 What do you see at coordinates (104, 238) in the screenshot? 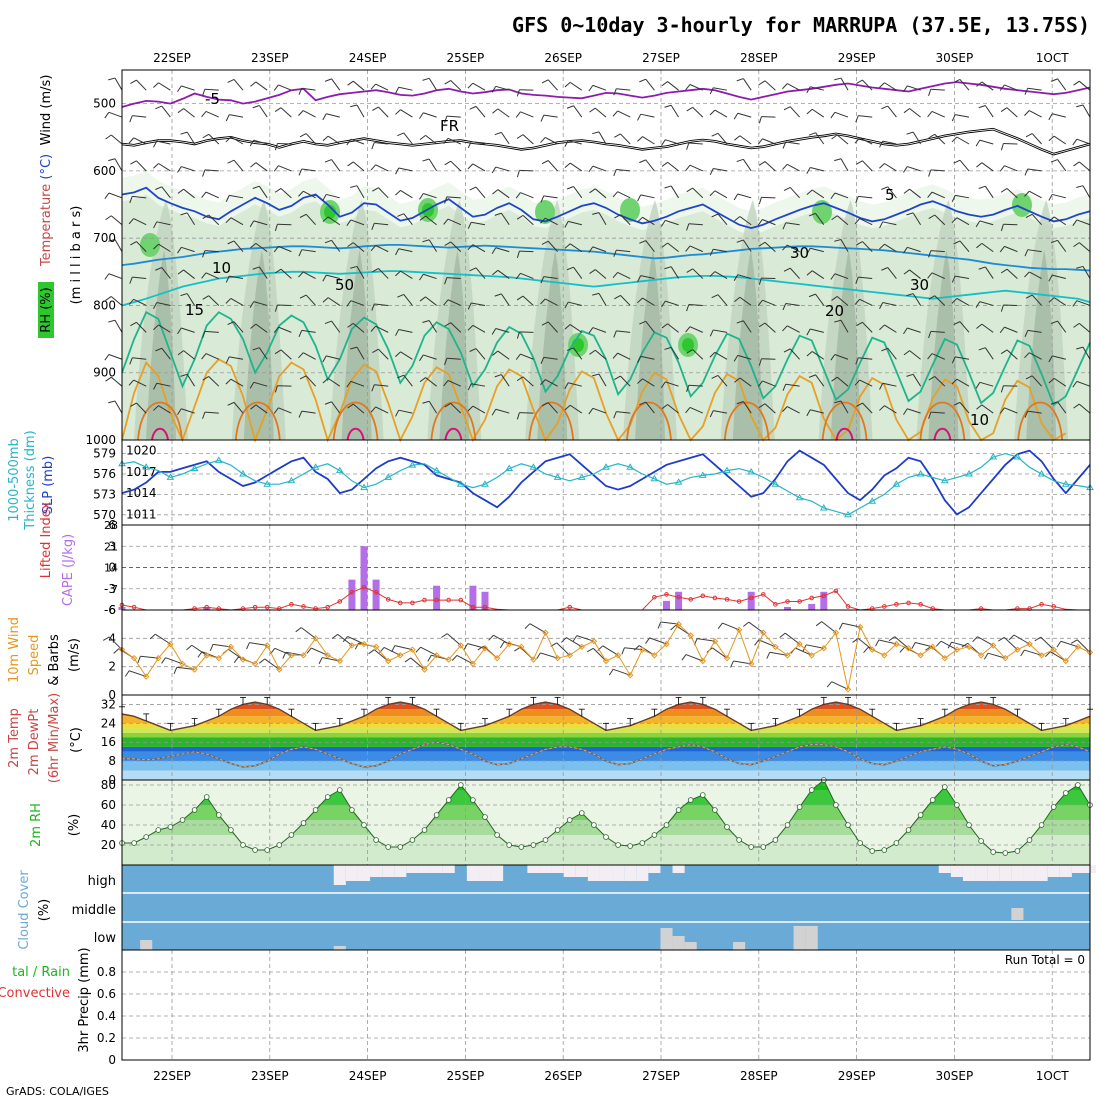
I see `pressure-tick: 700` at bounding box center [104, 238].